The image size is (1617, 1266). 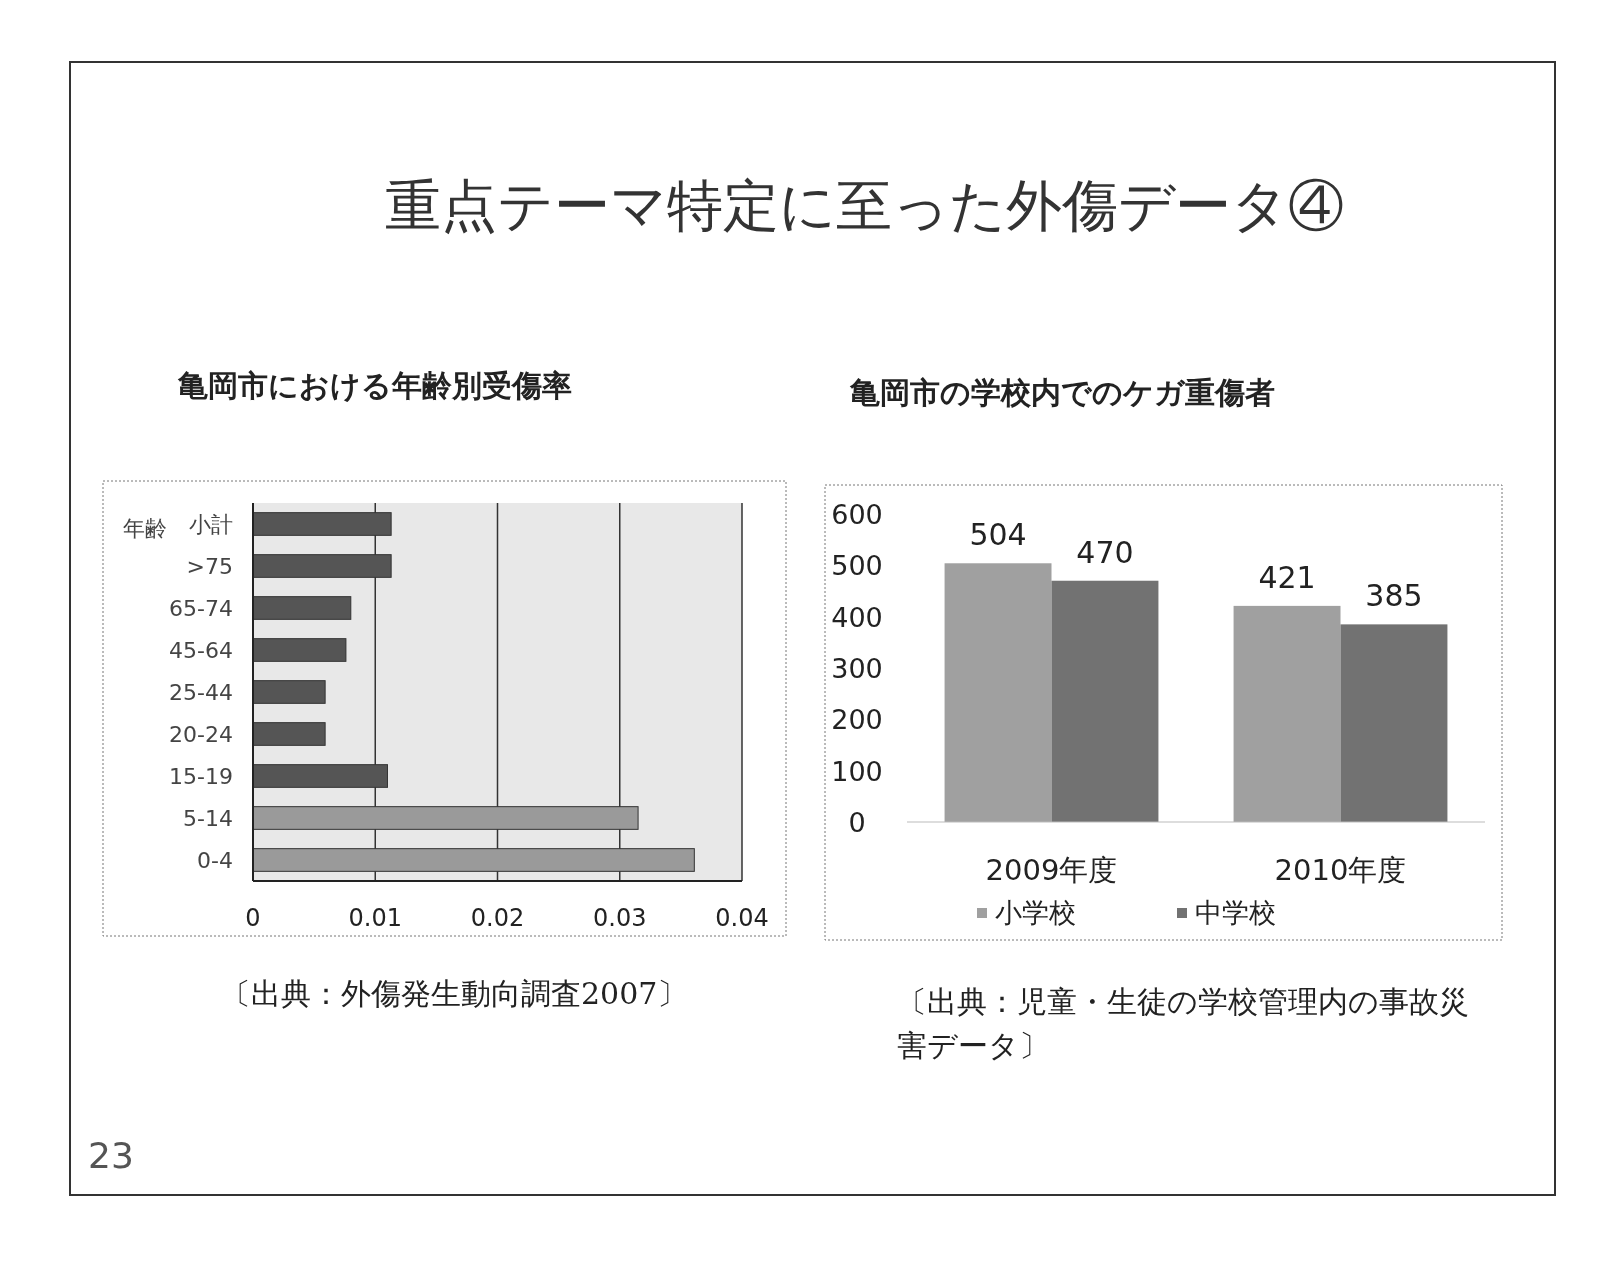 What do you see at coordinates (145, 528) in the screenshot?
I see `y-axis-title: 年齢` at bounding box center [145, 528].